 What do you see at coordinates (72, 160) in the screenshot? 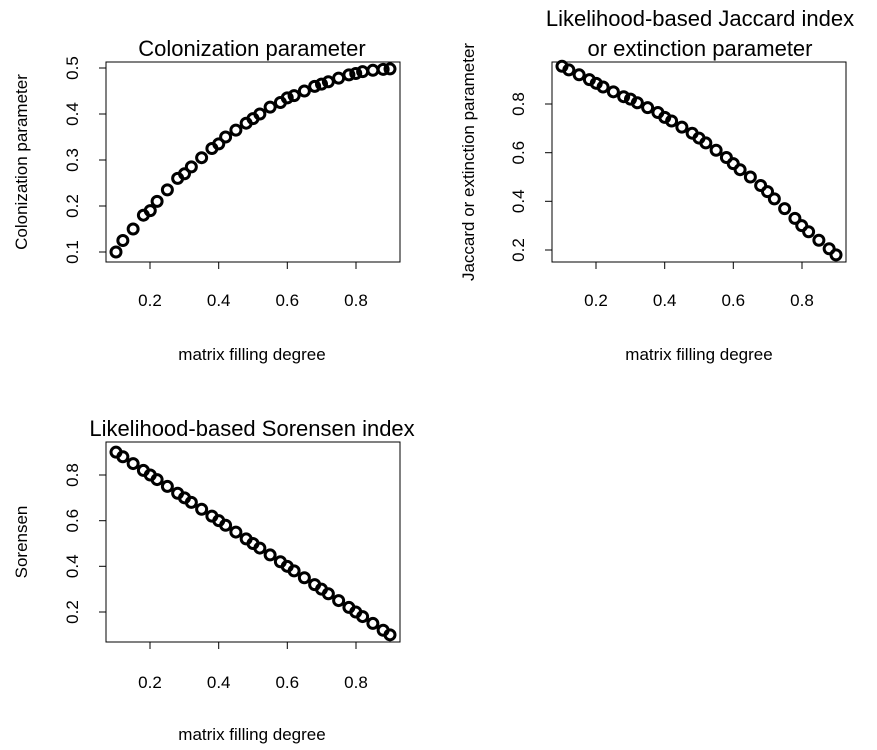
I see `y-tick-label: 0.3` at bounding box center [72, 160].